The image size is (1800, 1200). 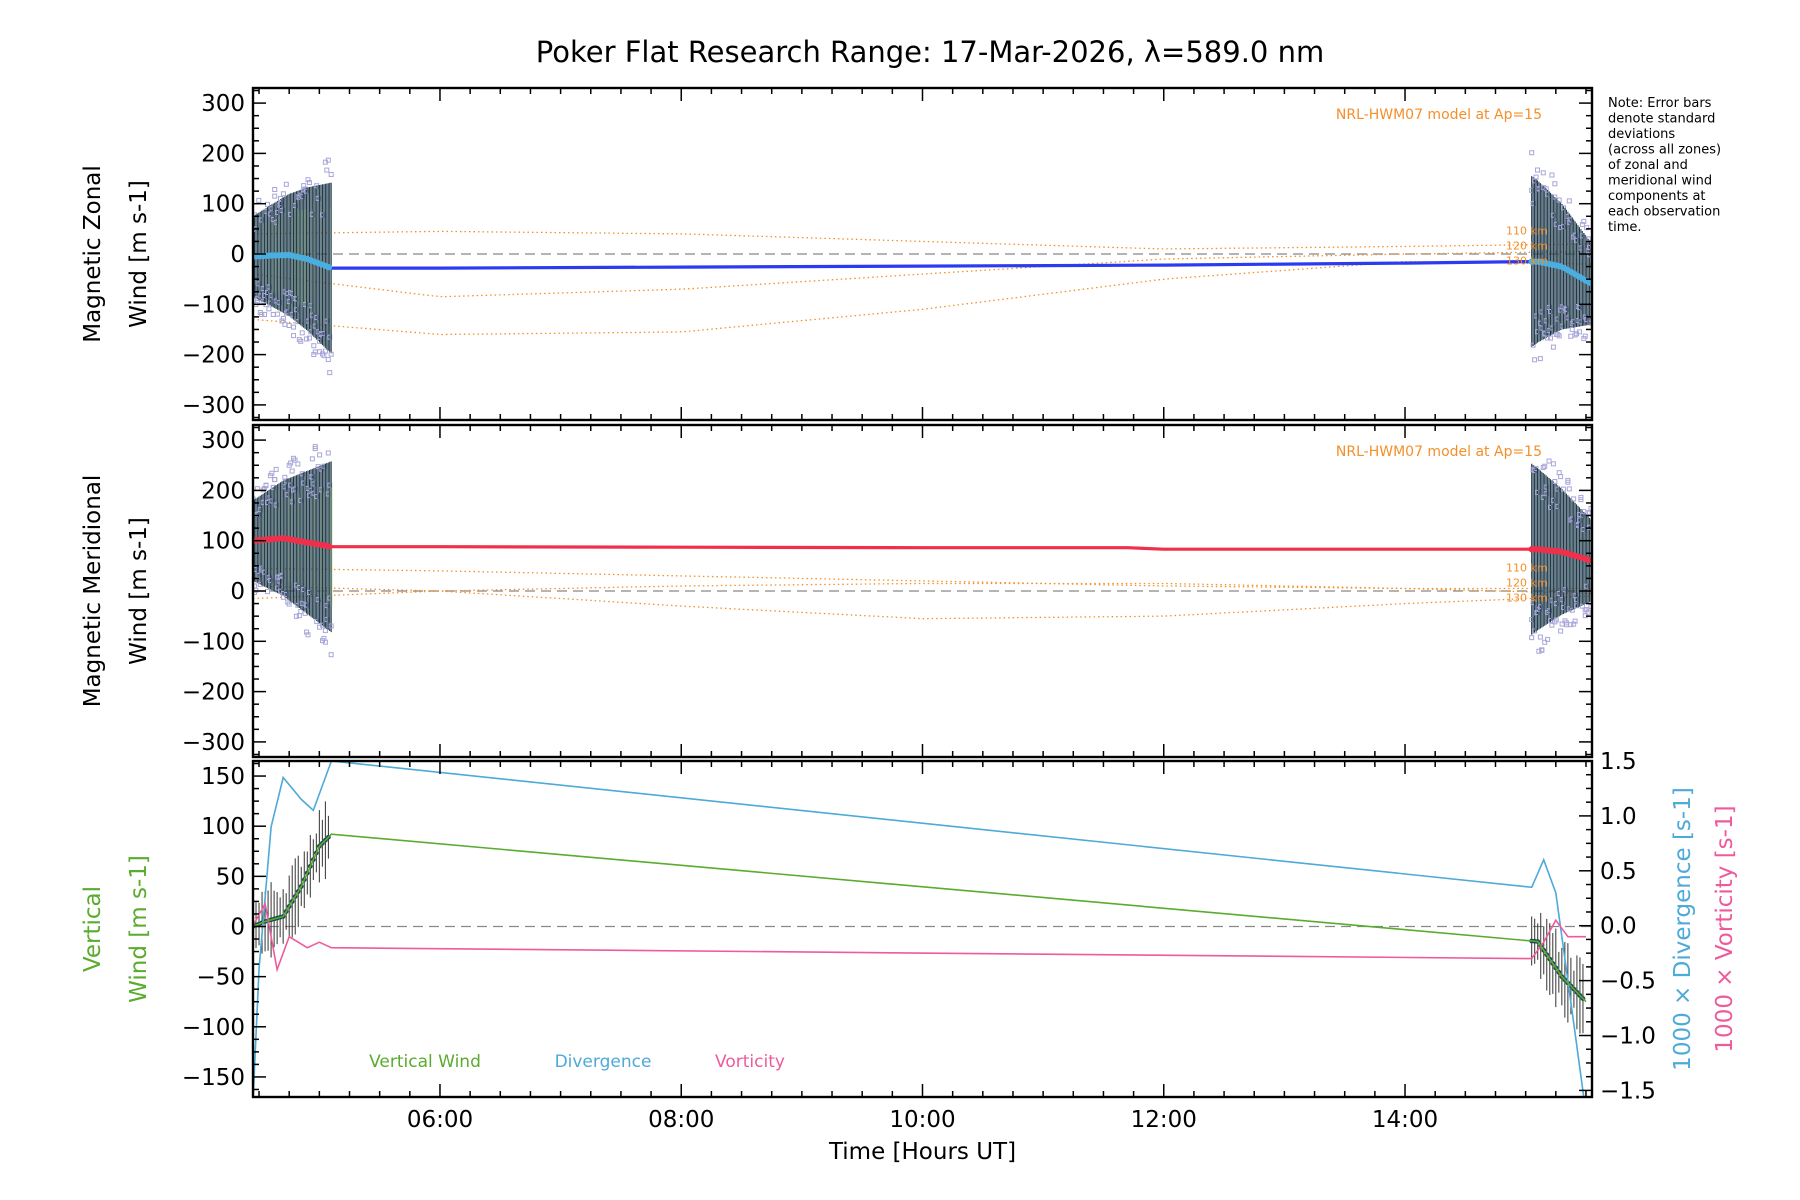 I want to click on legend-divergence: Divergence, so click(x=603, y=1062).